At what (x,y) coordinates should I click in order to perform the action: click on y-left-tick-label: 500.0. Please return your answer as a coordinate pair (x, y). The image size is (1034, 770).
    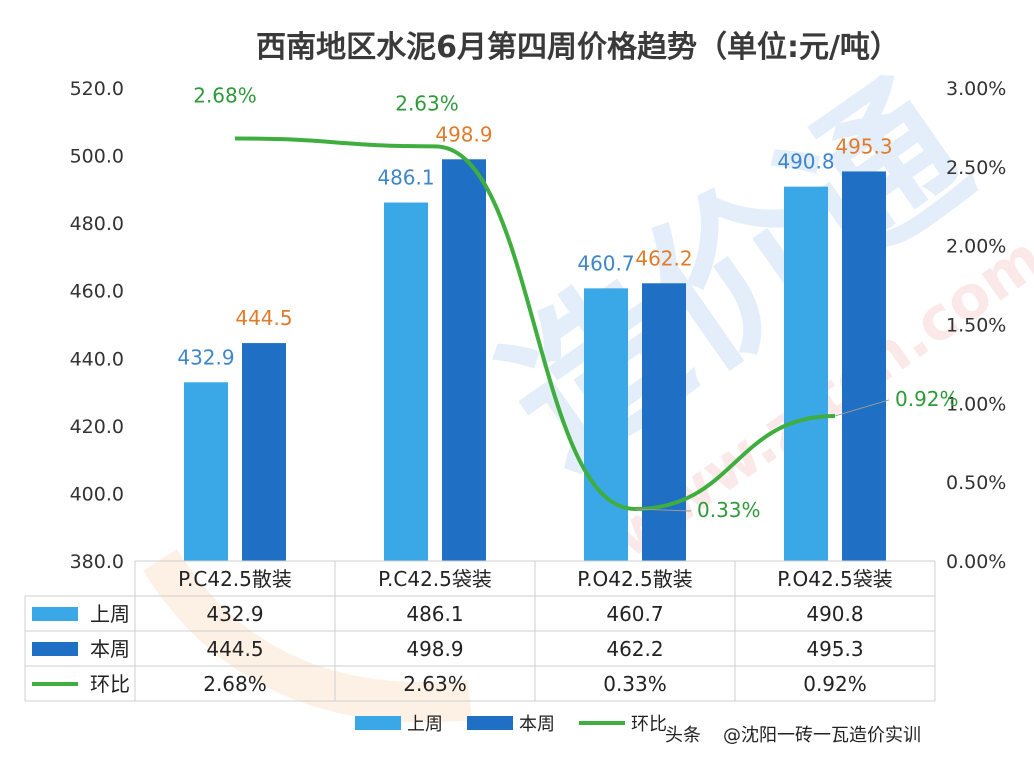
    Looking at the image, I should click on (97, 157).